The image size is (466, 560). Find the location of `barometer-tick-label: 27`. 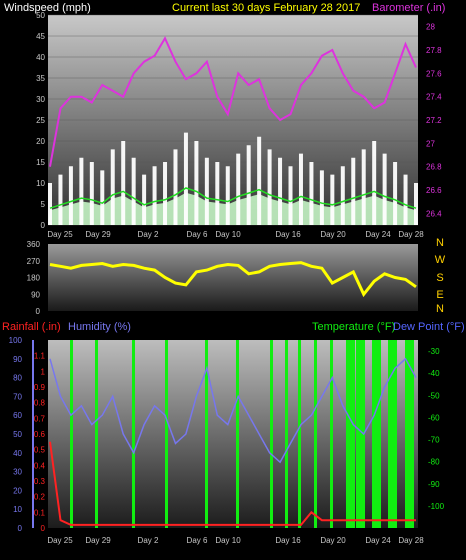

barometer-tick-label: 27 is located at coordinates (430, 143).